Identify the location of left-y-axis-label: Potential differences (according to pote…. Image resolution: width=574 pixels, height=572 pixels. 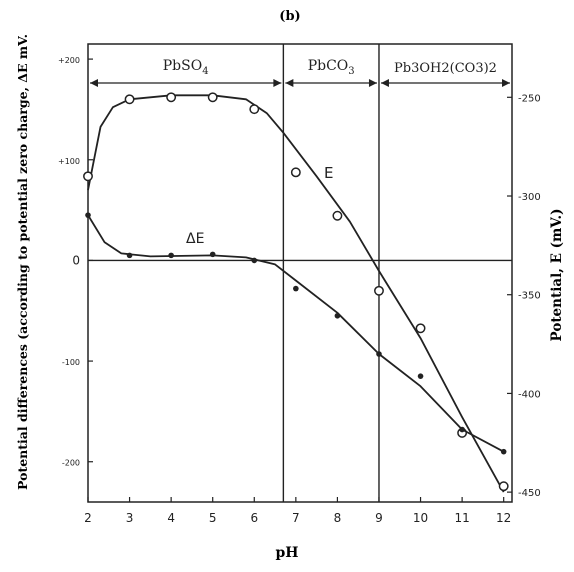
(22, 262).